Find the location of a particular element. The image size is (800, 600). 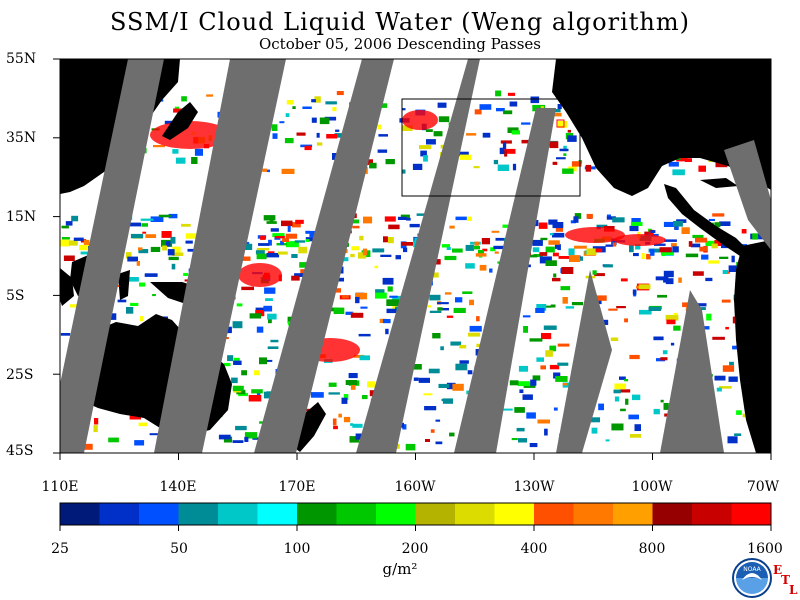

lat-label-5s: 5S is located at coordinates (15, 296).